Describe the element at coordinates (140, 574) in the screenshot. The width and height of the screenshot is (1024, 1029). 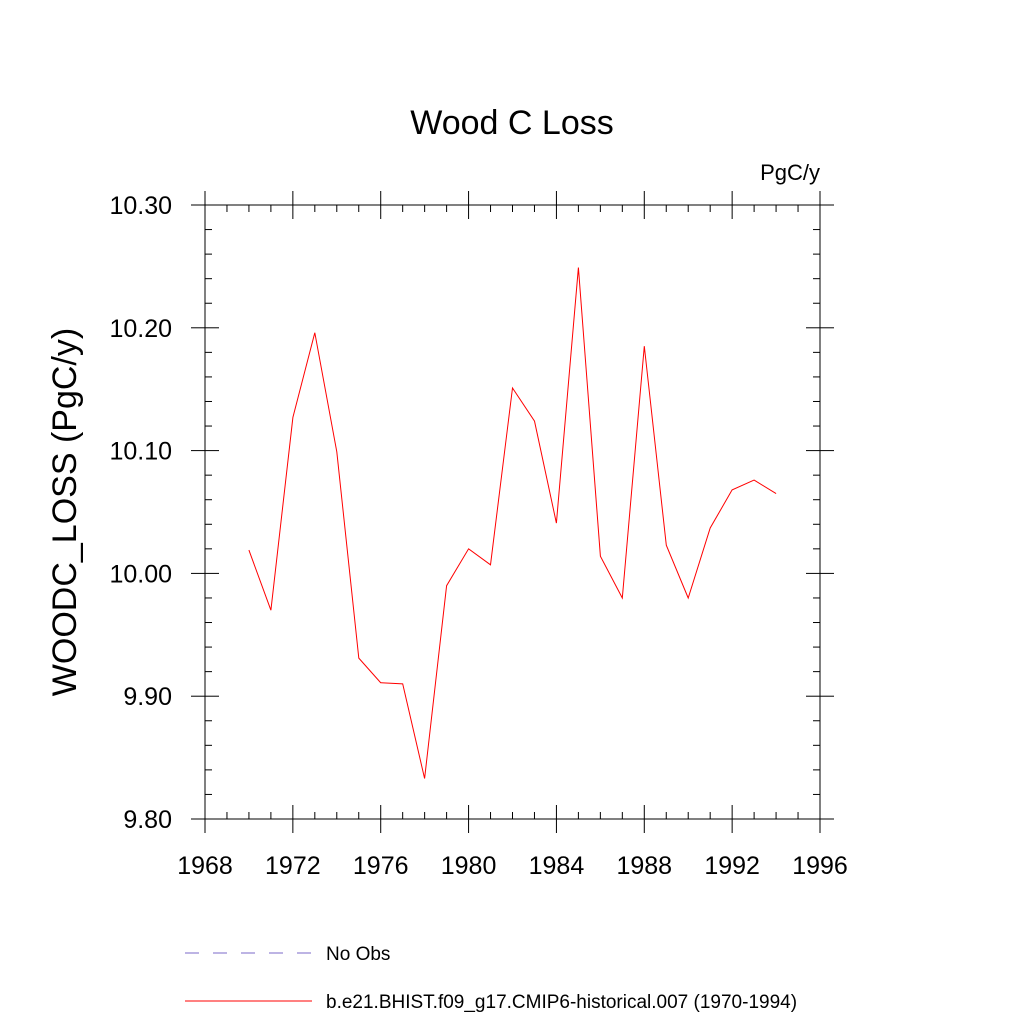
I see `y-tick-label: 10.00` at that location.